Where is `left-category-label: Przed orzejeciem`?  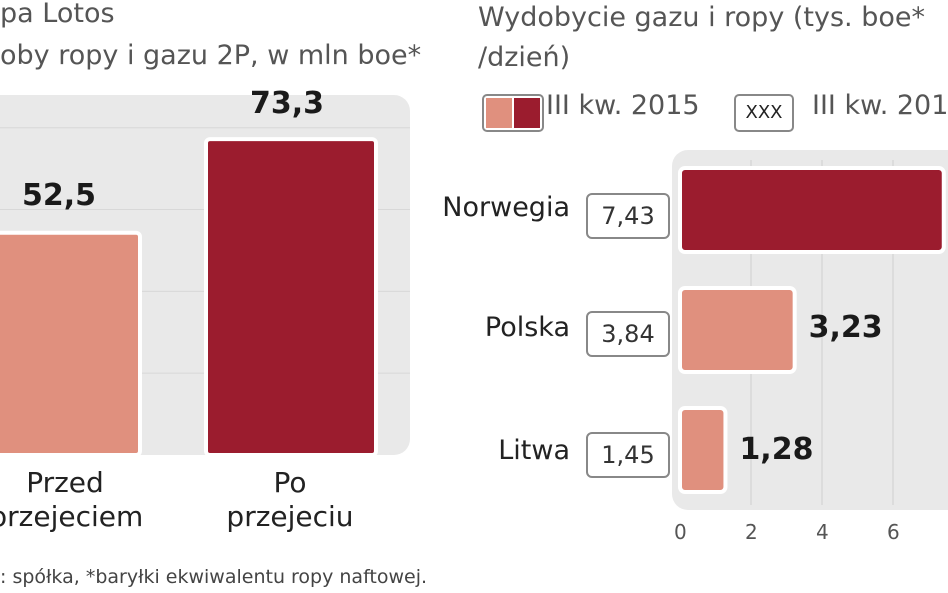
left-category-label: Przed orzejeciem is located at coordinates (72, 500).